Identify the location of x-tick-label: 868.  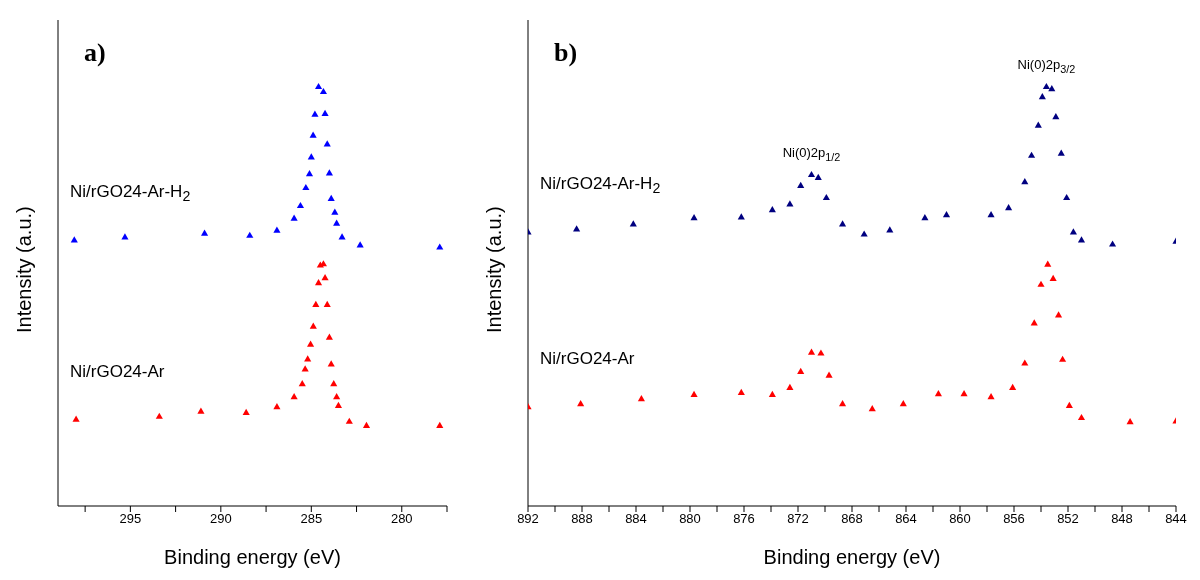
(852, 519).